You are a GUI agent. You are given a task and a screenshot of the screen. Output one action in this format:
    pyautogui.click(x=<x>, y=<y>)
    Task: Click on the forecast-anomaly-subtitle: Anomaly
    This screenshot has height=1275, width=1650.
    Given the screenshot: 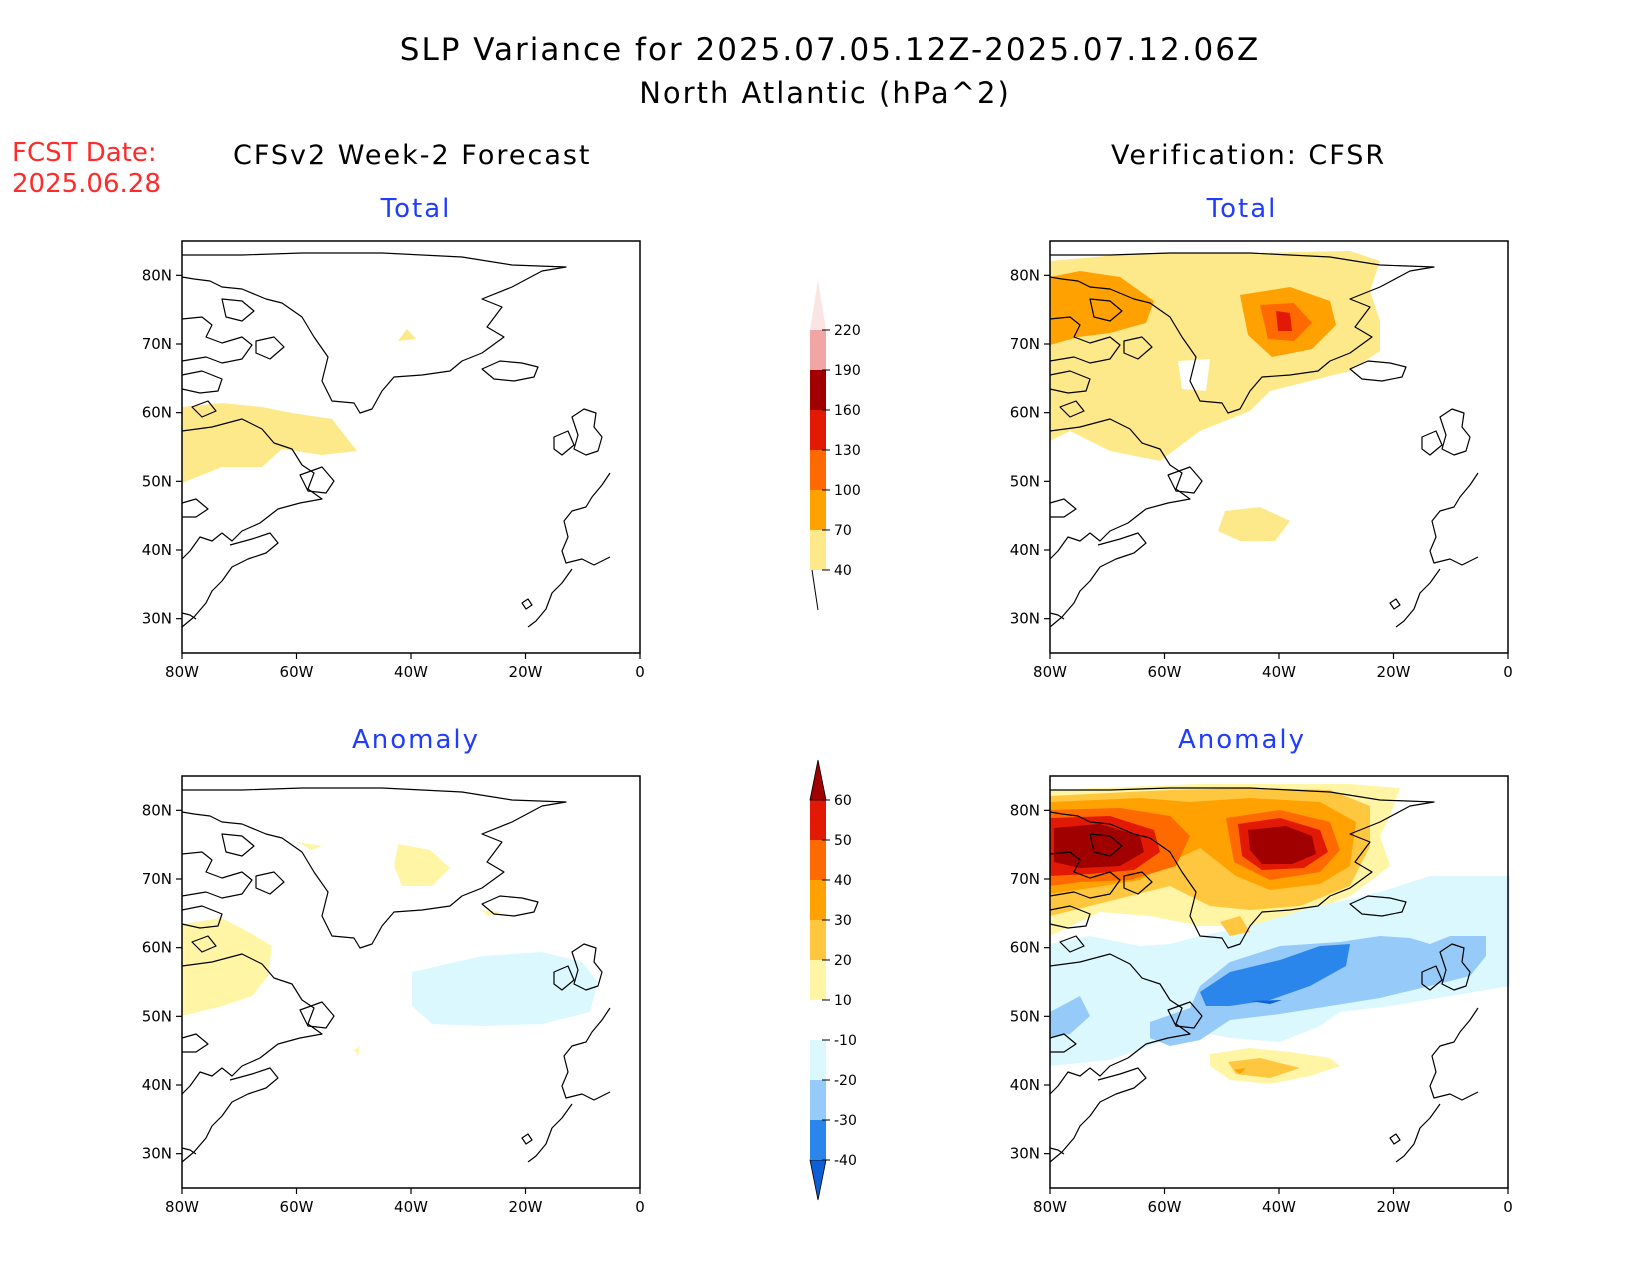 What is the action you would take?
    pyautogui.click(x=416, y=740)
    